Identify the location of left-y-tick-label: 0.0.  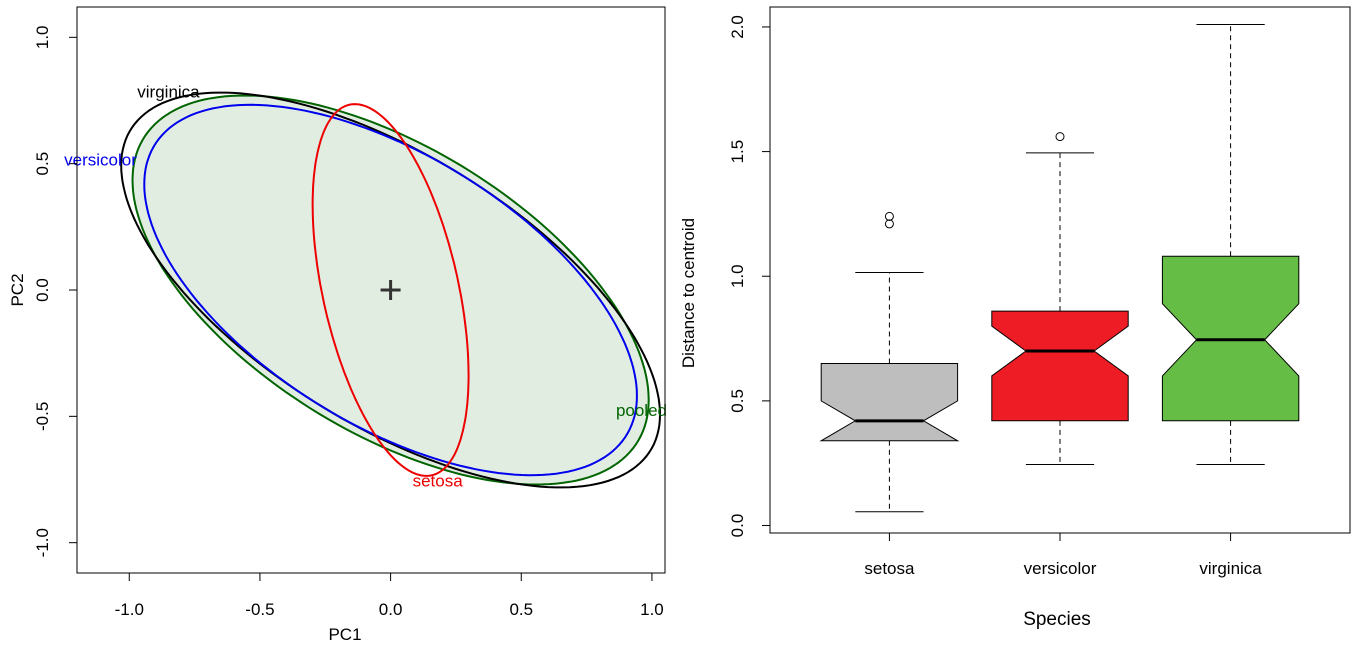
(42, 290).